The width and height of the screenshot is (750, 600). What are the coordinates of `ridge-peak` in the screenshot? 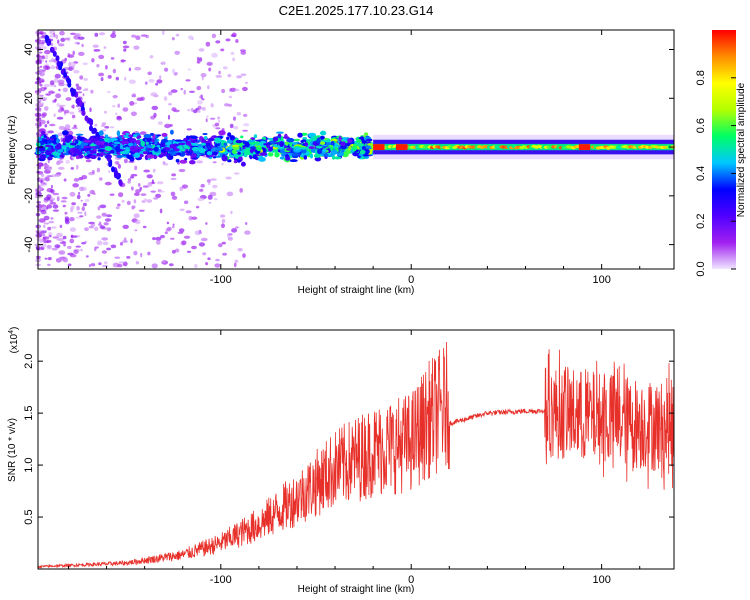 It's located at (379, 147).